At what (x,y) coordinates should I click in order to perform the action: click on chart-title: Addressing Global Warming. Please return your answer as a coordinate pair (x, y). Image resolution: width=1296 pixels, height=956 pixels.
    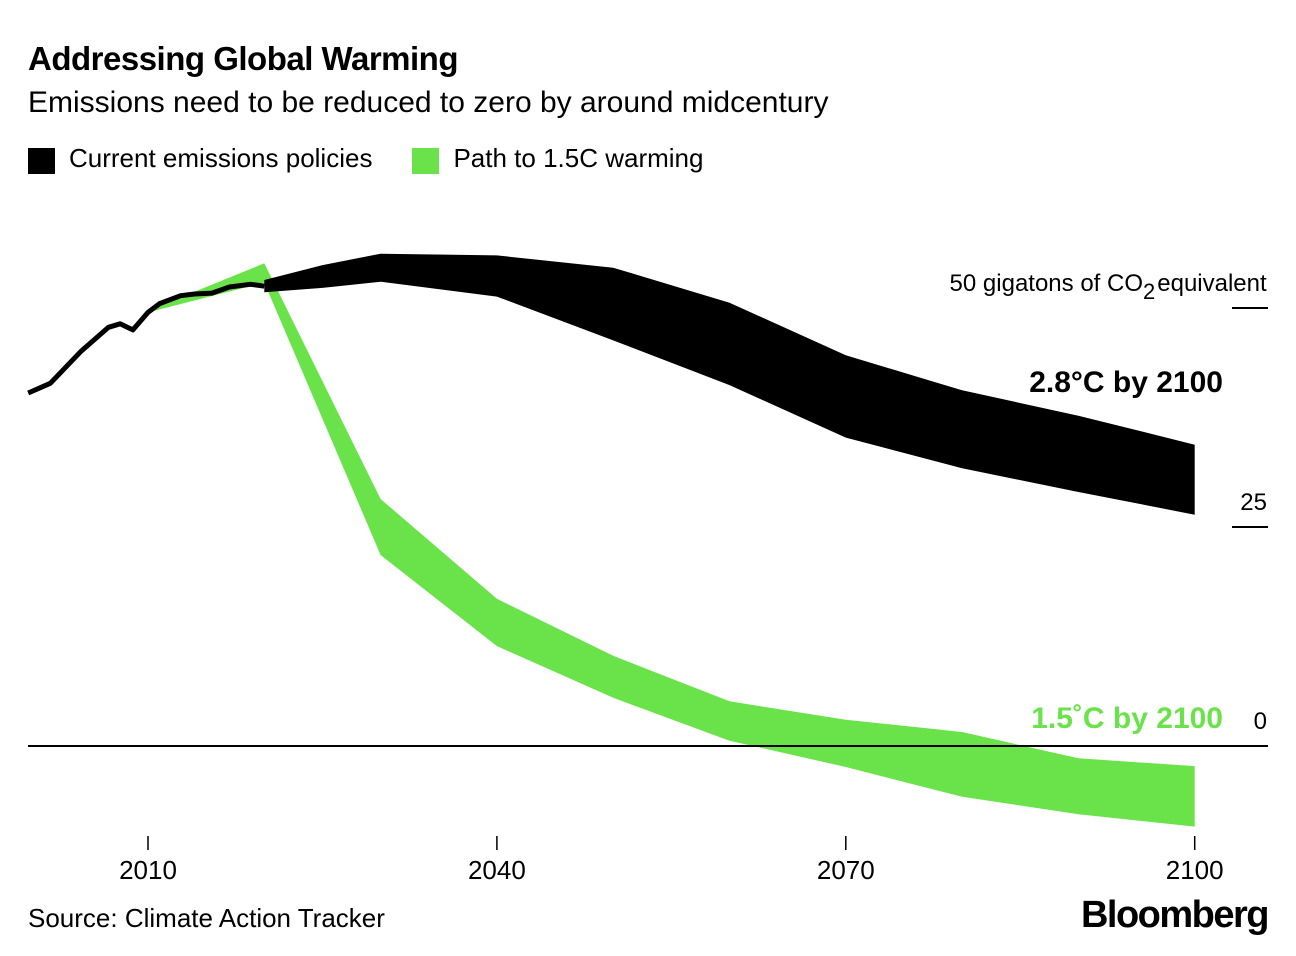
    Looking at the image, I should click on (243, 58).